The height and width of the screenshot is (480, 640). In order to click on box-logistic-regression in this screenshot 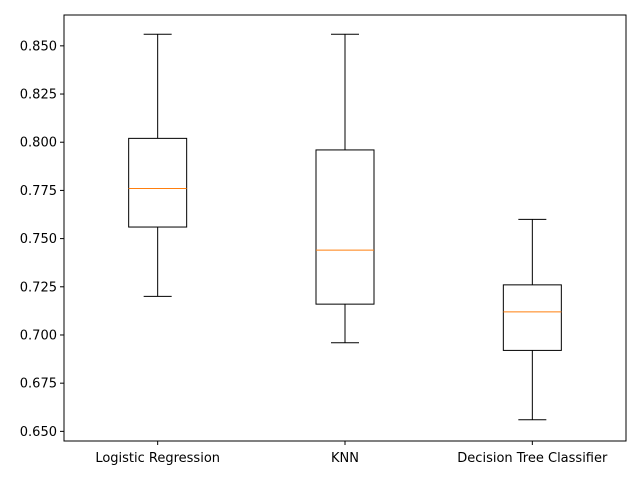, I will do `click(158, 182)`.